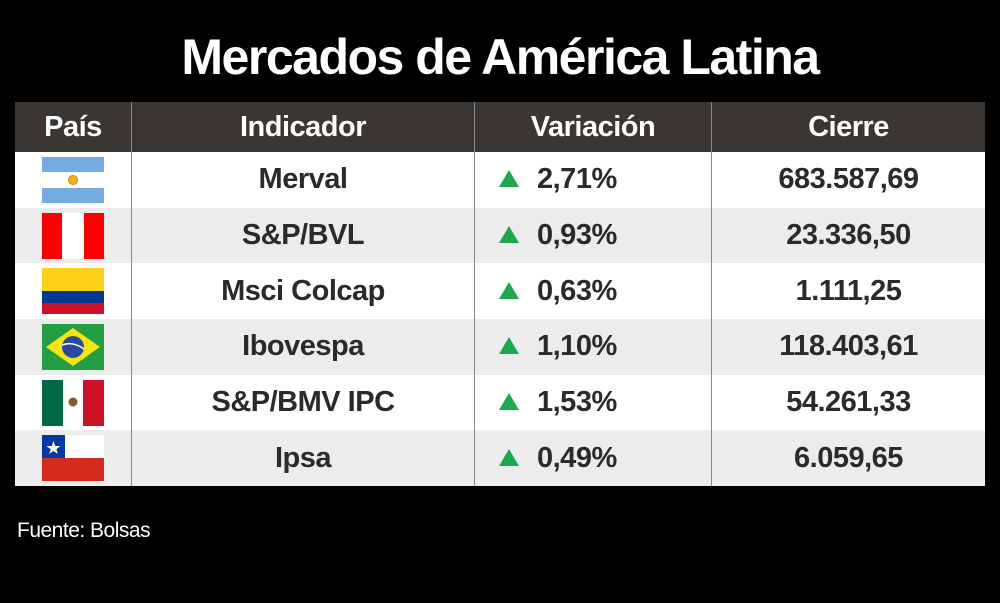 This screenshot has width=1000, height=603. Describe the element at coordinates (303, 127) in the screenshot. I see `column-header-indicator: Indicador` at that location.